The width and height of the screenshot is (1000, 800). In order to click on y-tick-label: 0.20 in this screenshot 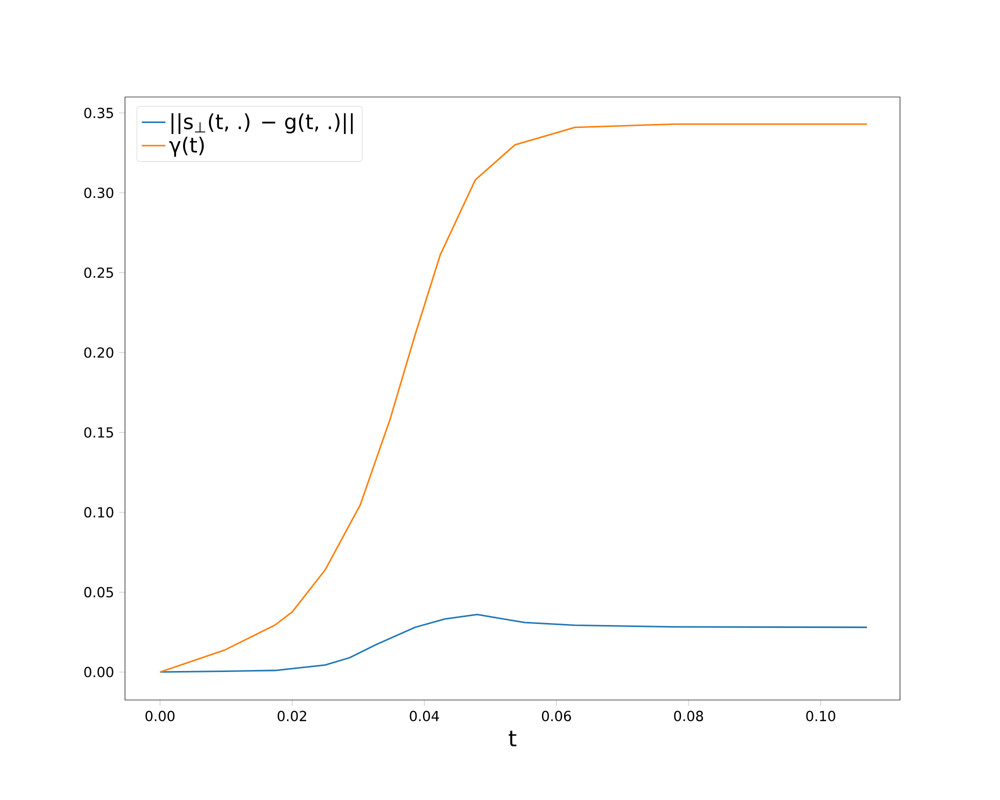, I will do `click(99, 352)`.